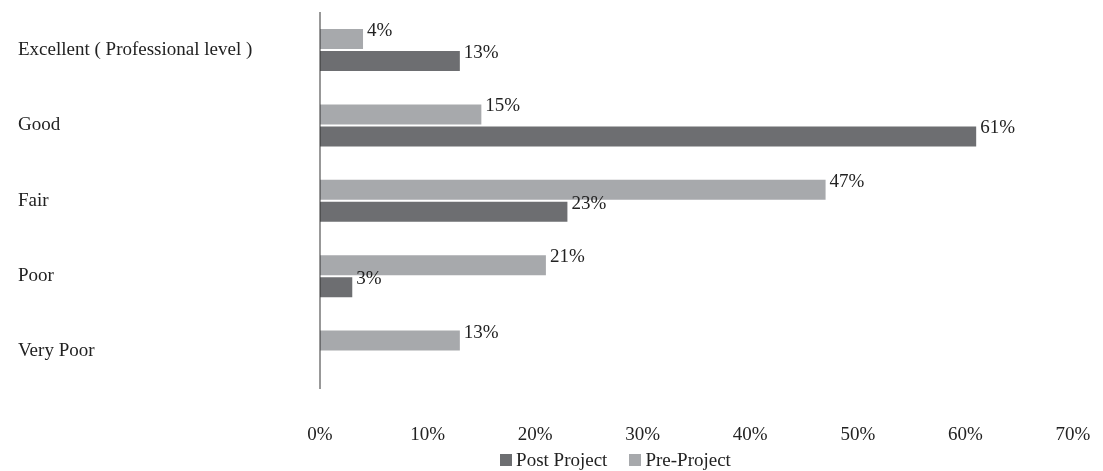 The height and width of the screenshot is (471, 1103). I want to click on legend-label: Pre-Project, so click(687, 460).